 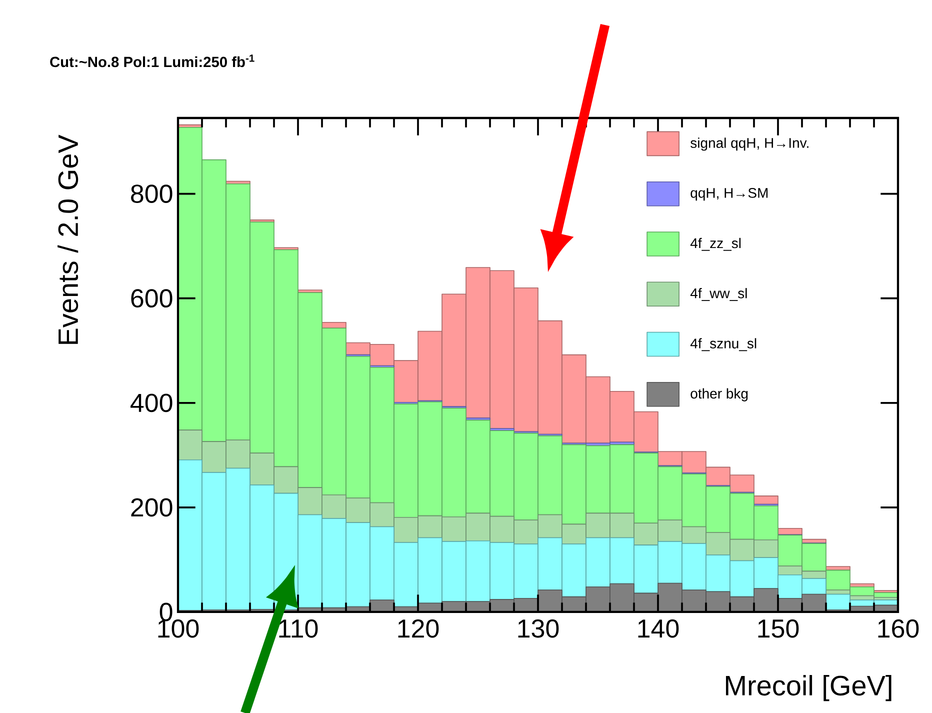 I want to click on legend-label: 4f_ww_sl, so click(x=718, y=294).